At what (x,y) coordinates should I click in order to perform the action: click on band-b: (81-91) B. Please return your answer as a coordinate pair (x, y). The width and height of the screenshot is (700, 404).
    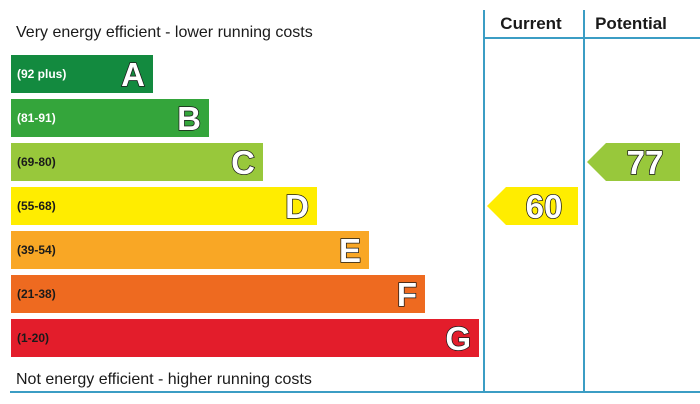
    Looking at the image, I should click on (110, 118).